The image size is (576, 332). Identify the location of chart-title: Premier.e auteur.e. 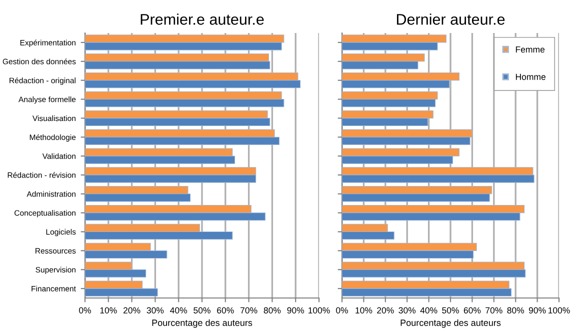
(202, 19).